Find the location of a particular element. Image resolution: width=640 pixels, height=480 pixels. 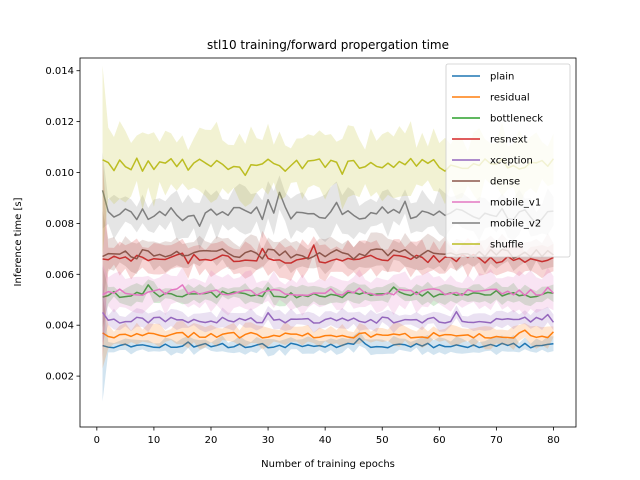

series-line-residual is located at coordinates (328, 334).